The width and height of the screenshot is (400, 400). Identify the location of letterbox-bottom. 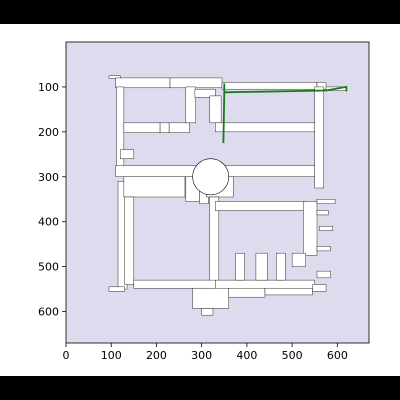
(200, 388).